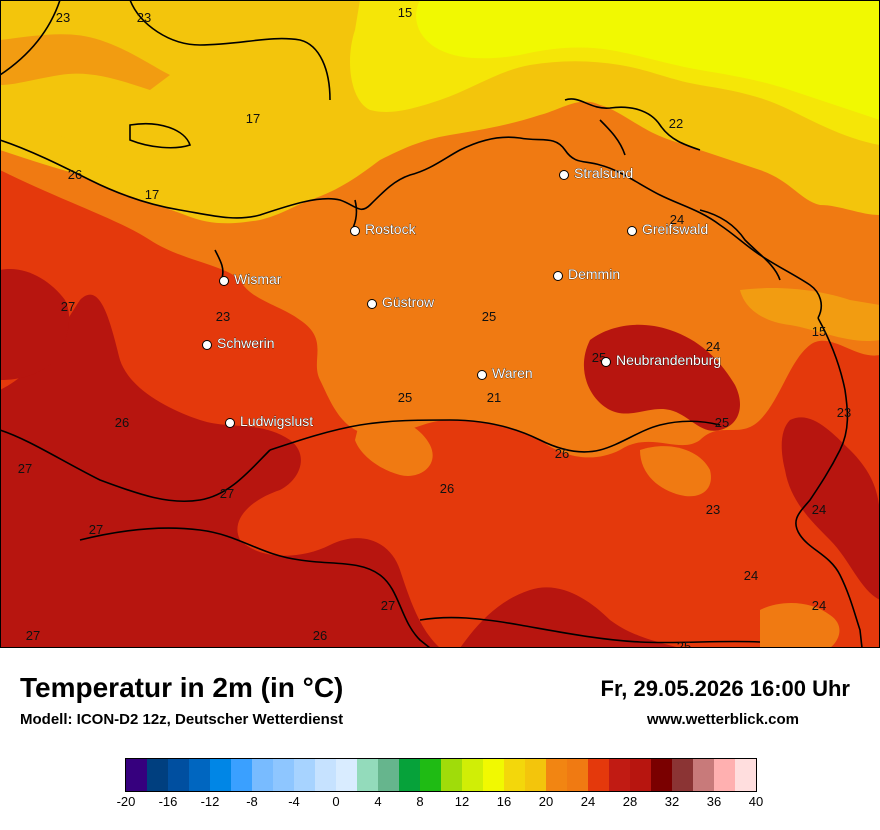 This screenshot has width=880, height=830. Describe the element at coordinates (269, 421) in the screenshot. I see `city-ludwigslust: Ludwigslust` at that location.